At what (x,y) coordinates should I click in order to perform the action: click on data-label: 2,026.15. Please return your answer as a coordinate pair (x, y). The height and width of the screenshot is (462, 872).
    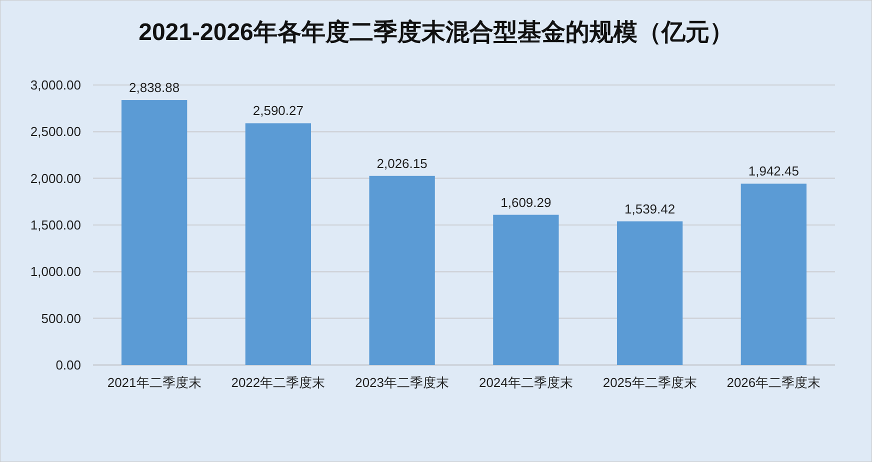
    Looking at the image, I should click on (402, 163).